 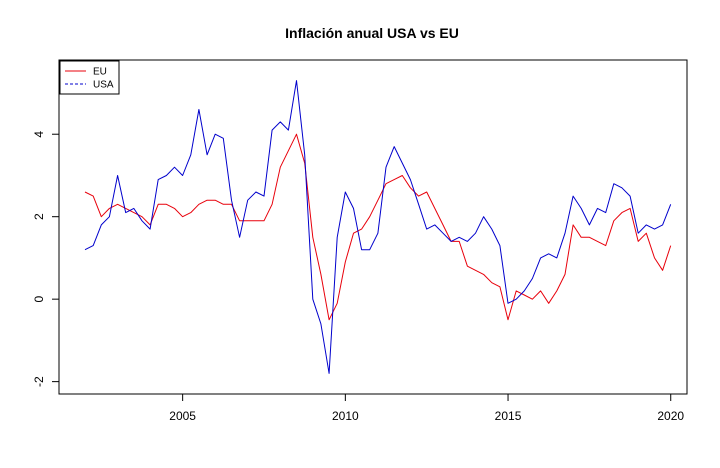 I want to click on y-tick-label: -2, so click(x=39, y=381).